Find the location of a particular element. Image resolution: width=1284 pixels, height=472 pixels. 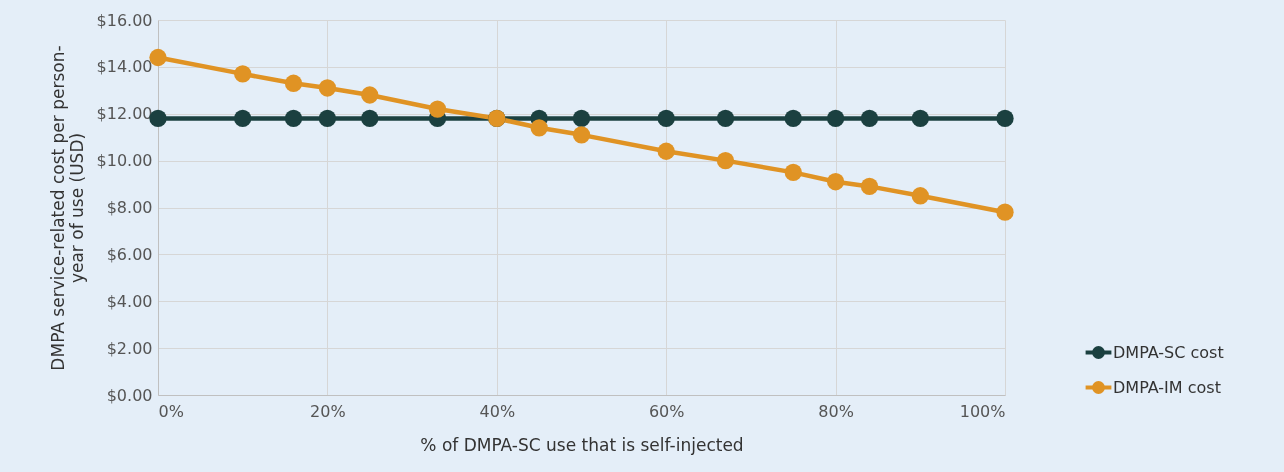

y-tick-label: $16.00 is located at coordinates (124, 20).